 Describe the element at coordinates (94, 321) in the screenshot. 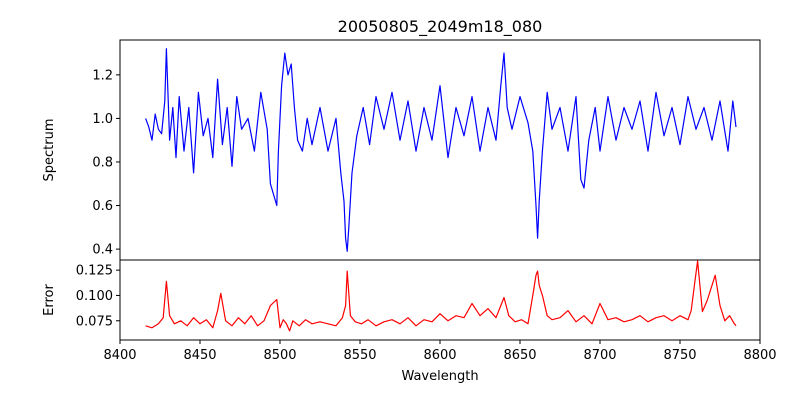

I see `error-y-tick-label: 0.075` at that location.